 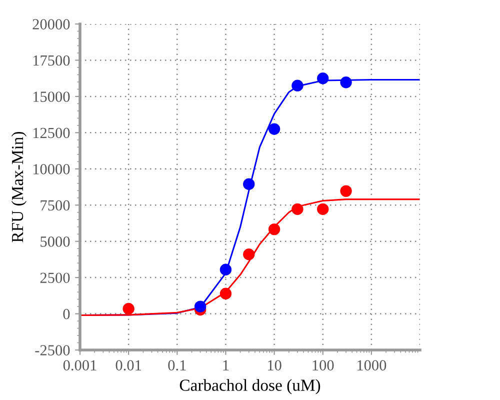 What do you see at coordinates (55, 278) in the screenshot?
I see `y-tick-label: 2500` at bounding box center [55, 278].